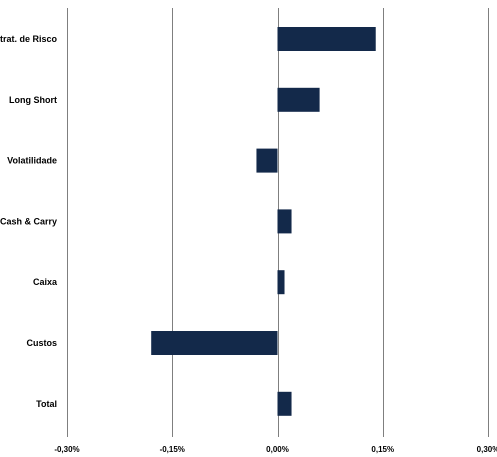 The width and height of the screenshot is (497, 457). What do you see at coordinates (41, 343) in the screenshot?
I see `category-label: Custos` at bounding box center [41, 343].